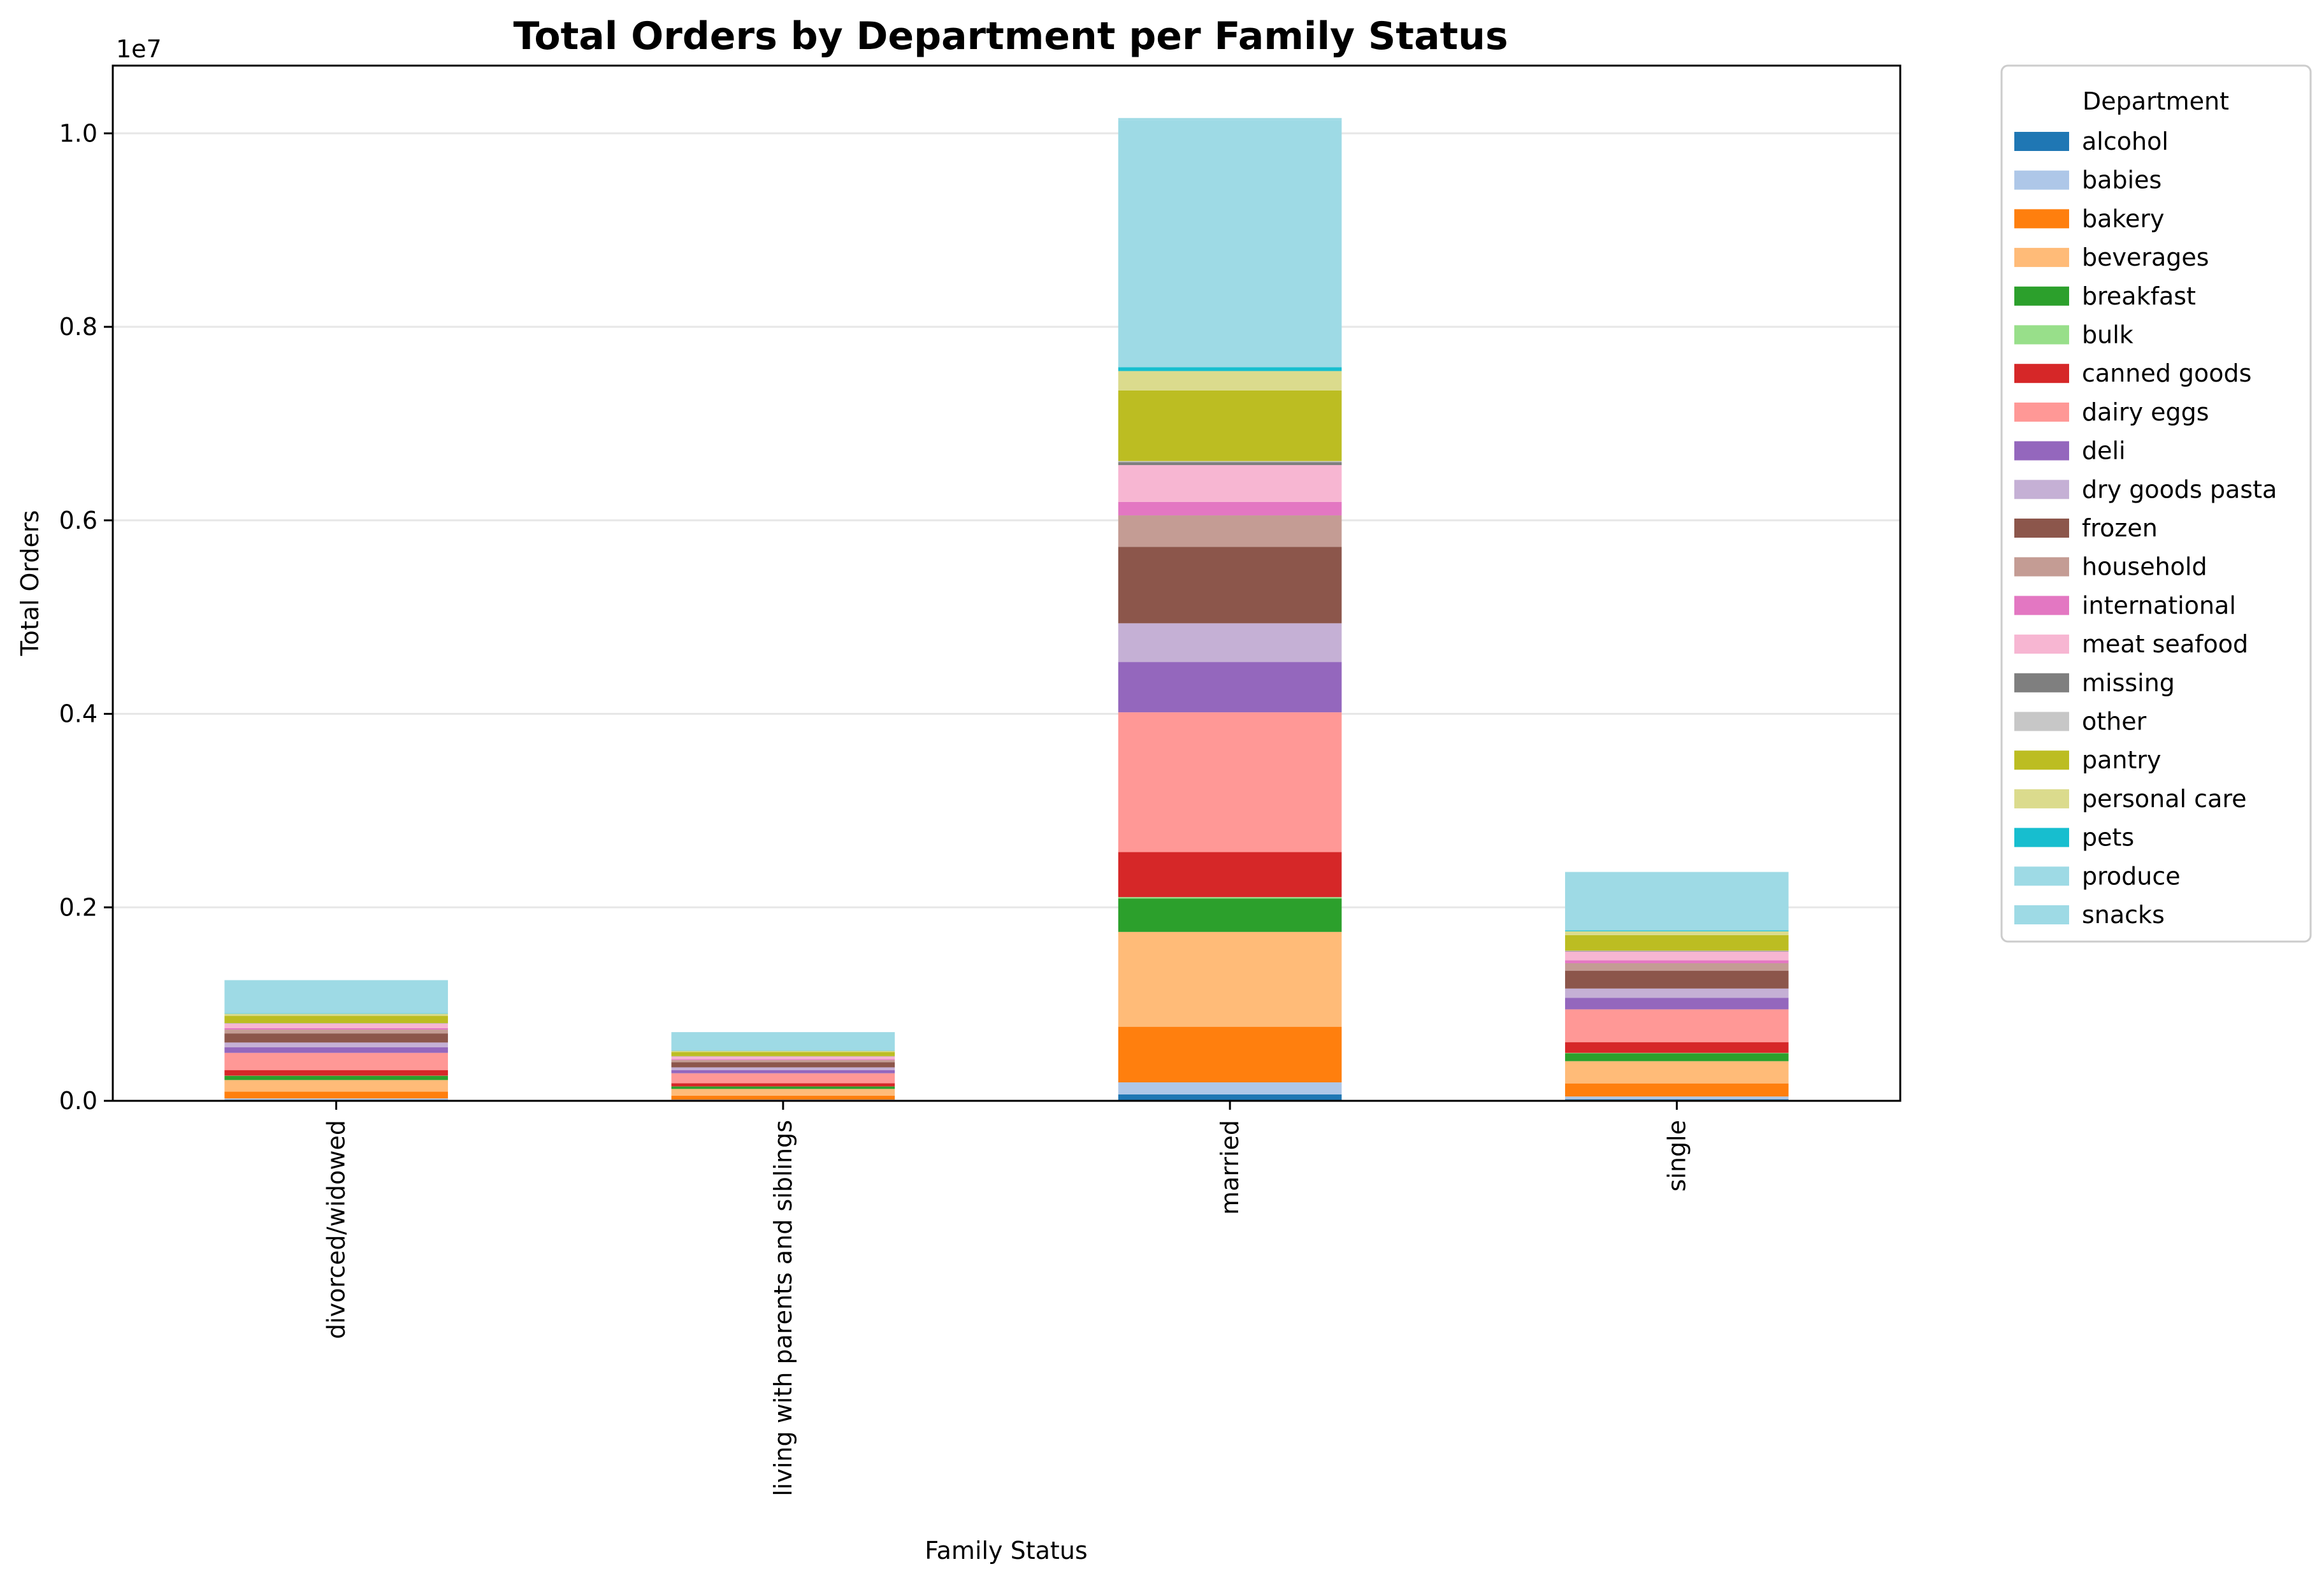  What do you see at coordinates (1230, 1167) in the screenshot?
I see `x-tick-label: married` at bounding box center [1230, 1167].